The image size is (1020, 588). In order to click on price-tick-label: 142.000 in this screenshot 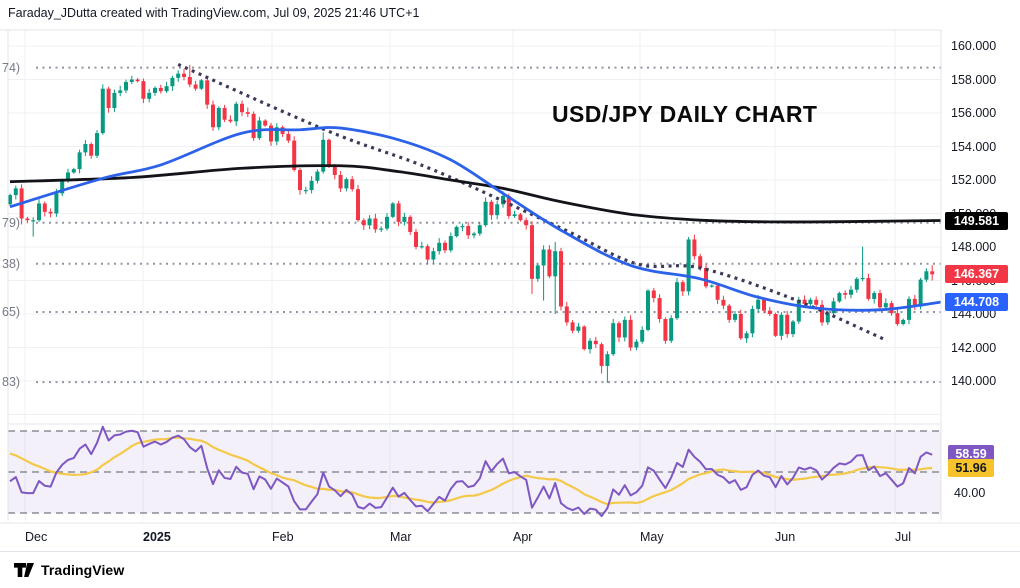, I will do `click(974, 347)`.